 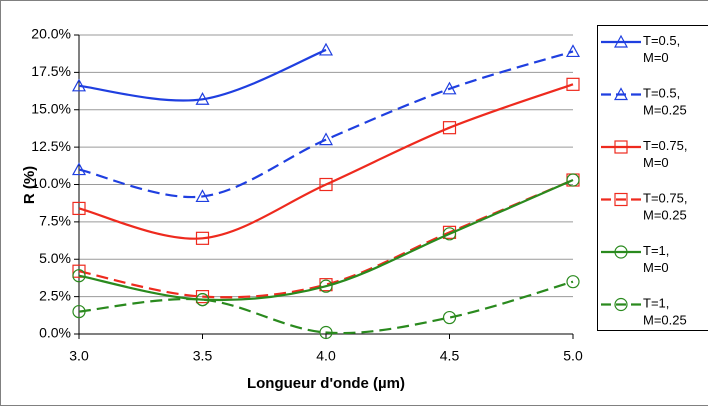 What do you see at coordinates (55, 221) in the screenshot?
I see `y-tick-label: 7.5%` at bounding box center [55, 221].